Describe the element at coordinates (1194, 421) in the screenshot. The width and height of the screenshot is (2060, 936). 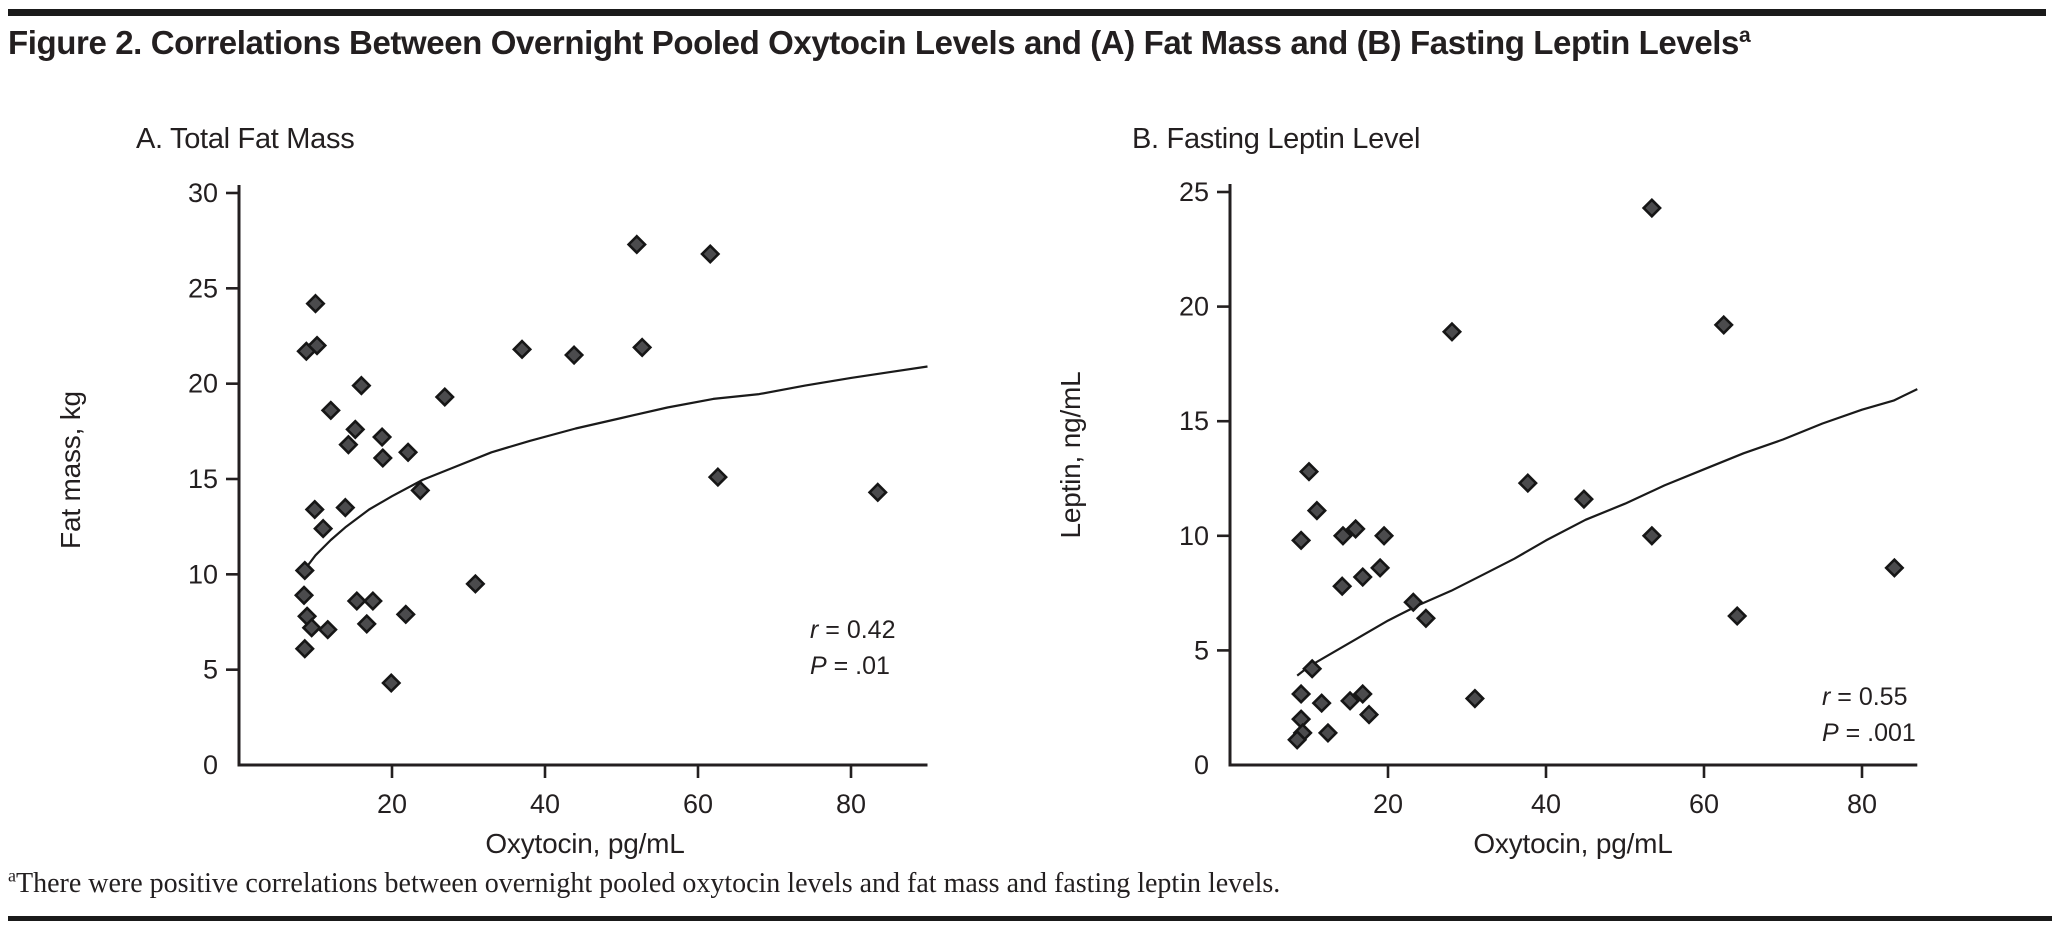
I see `y-tick-label: 15` at that location.